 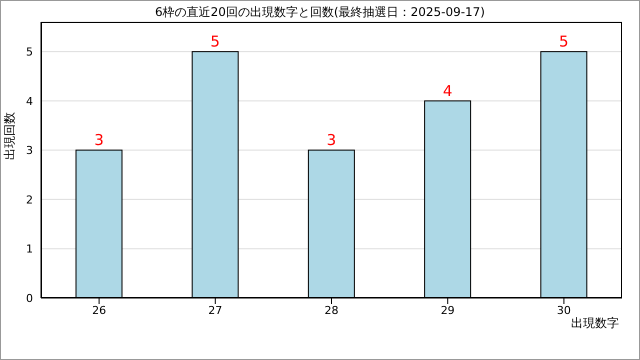 I want to click on x-tick-label: 30, so click(x=563, y=310).